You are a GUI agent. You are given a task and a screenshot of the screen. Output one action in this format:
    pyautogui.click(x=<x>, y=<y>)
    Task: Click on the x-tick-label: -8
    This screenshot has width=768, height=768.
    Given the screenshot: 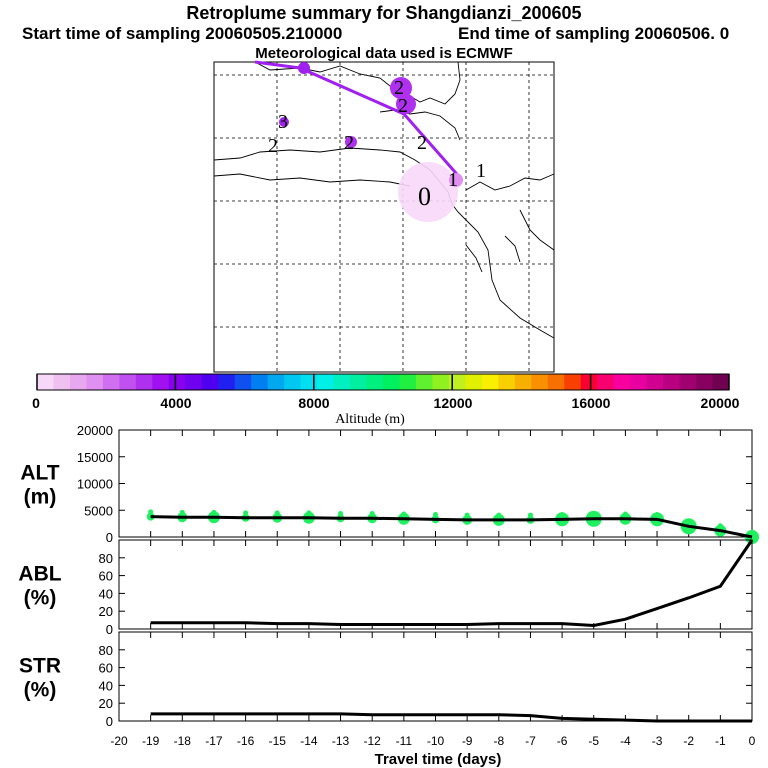 What is the action you would take?
    pyautogui.click(x=498, y=741)
    